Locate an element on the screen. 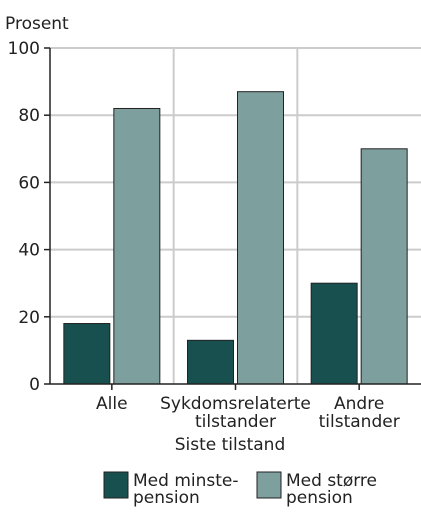  x-tick-label: Alle is located at coordinates (112, 404).